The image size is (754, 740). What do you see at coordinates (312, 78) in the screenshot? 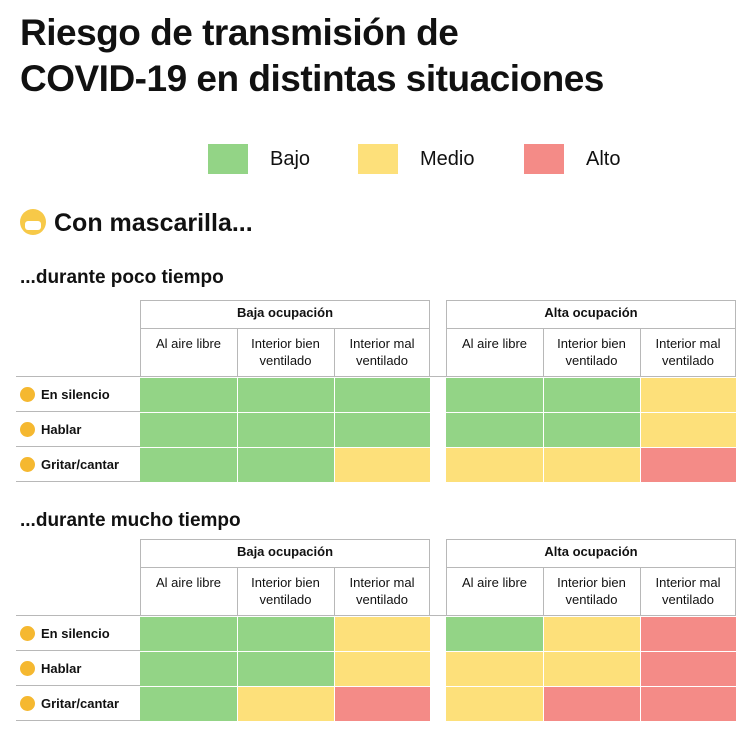
I see `title-line-2: COVID-19 en distintas situaciones` at bounding box center [312, 78].